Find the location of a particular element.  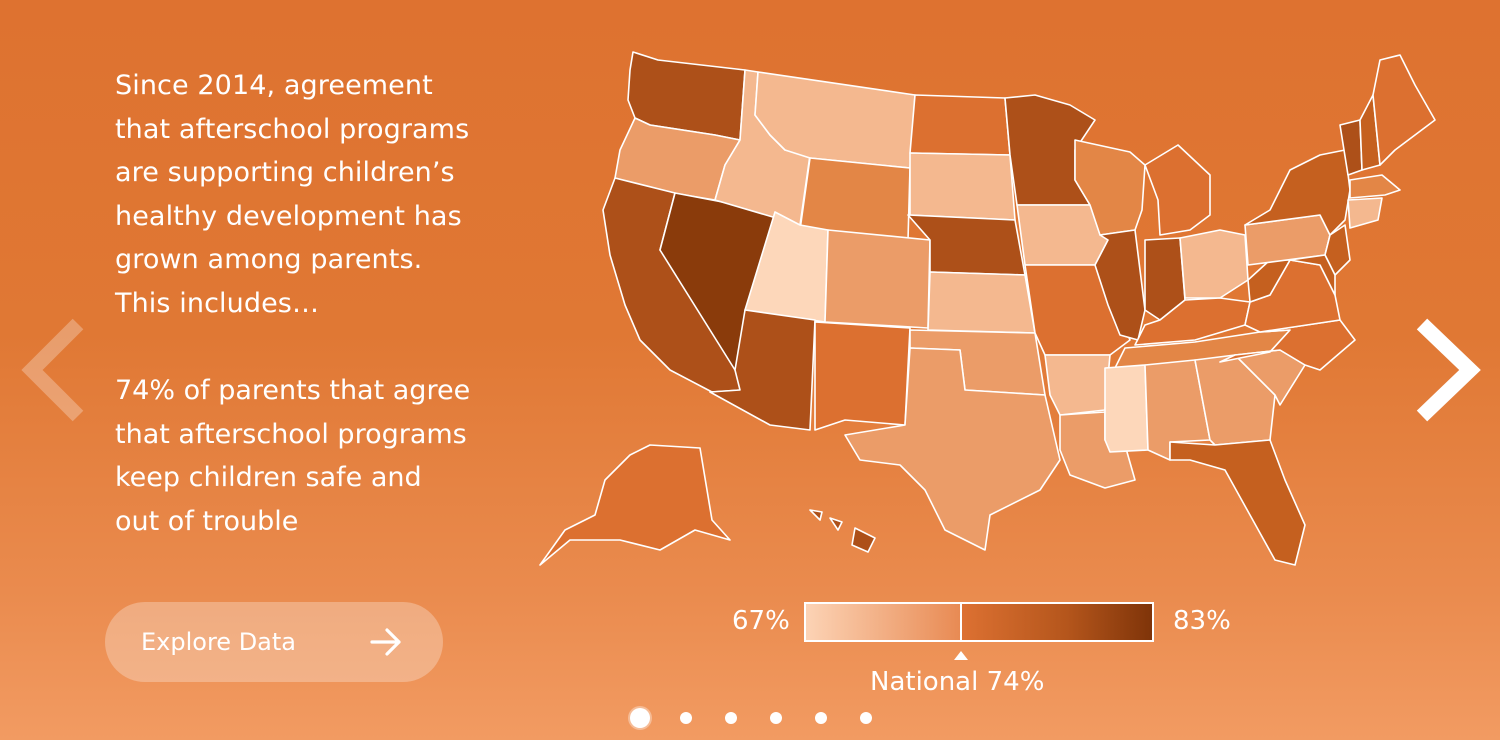

state-CO is located at coordinates (877, 279).